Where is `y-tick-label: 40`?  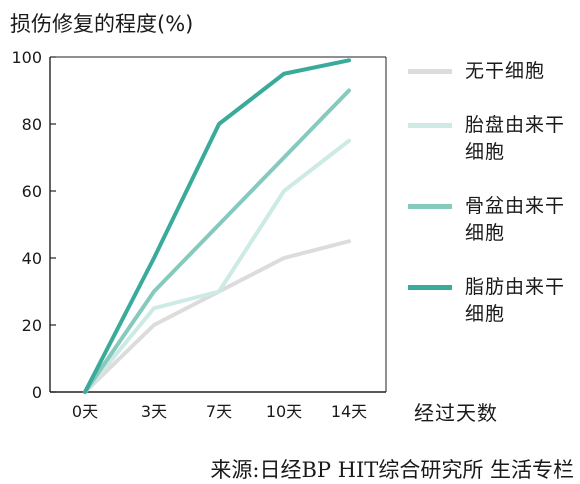
y-tick-label: 40 is located at coordinates (32, 258).